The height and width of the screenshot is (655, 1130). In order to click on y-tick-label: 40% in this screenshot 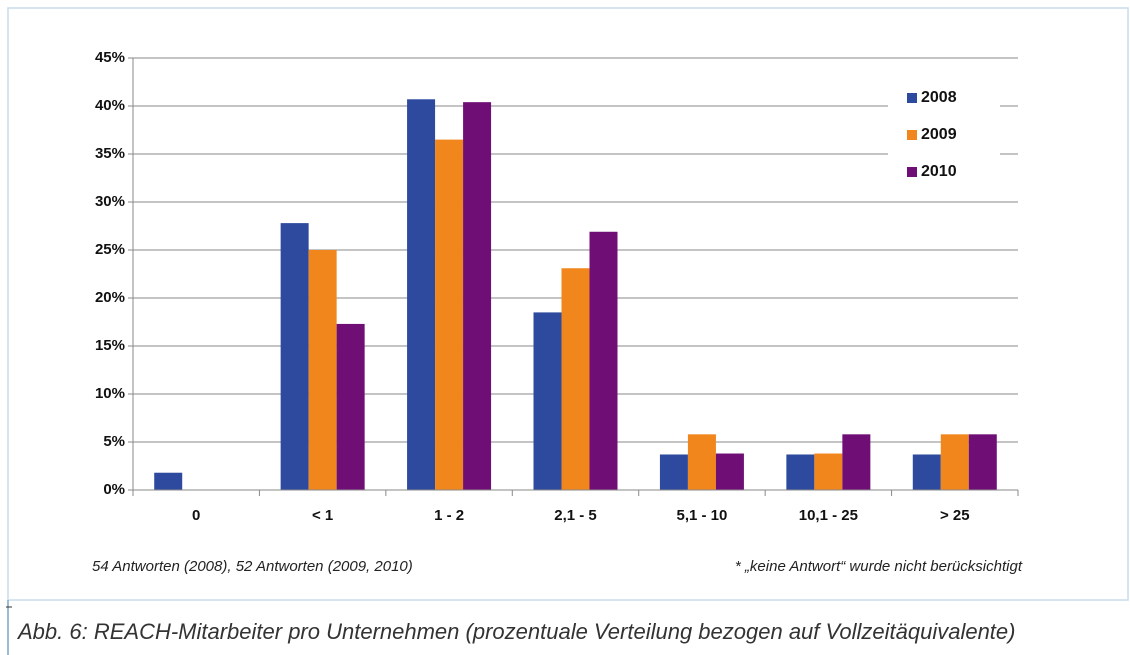, I will do `click(110, 105)`.